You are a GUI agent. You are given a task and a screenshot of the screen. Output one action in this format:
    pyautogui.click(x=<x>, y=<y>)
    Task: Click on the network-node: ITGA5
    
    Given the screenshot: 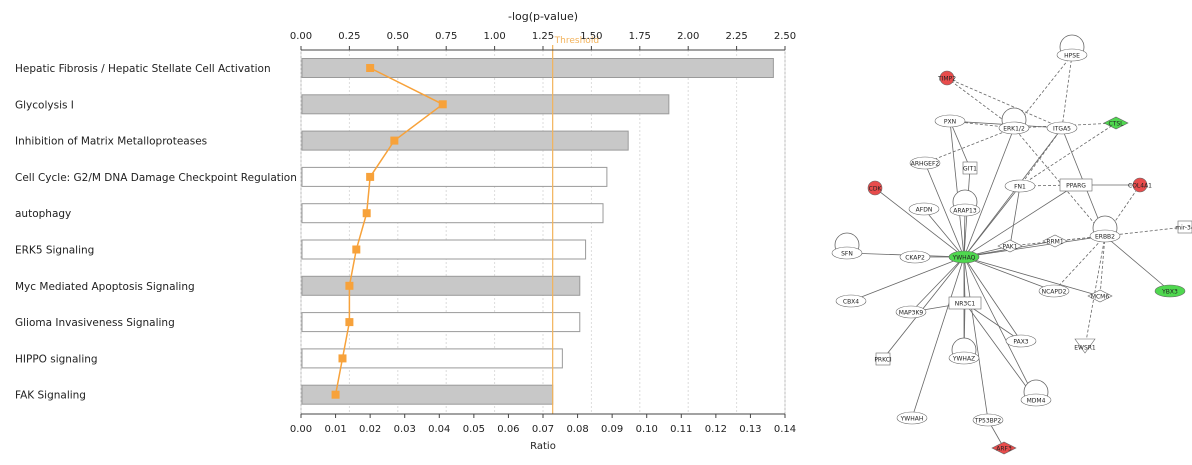 What is the action you would take?
    pyautogui.click(x=1062, y=128)
    